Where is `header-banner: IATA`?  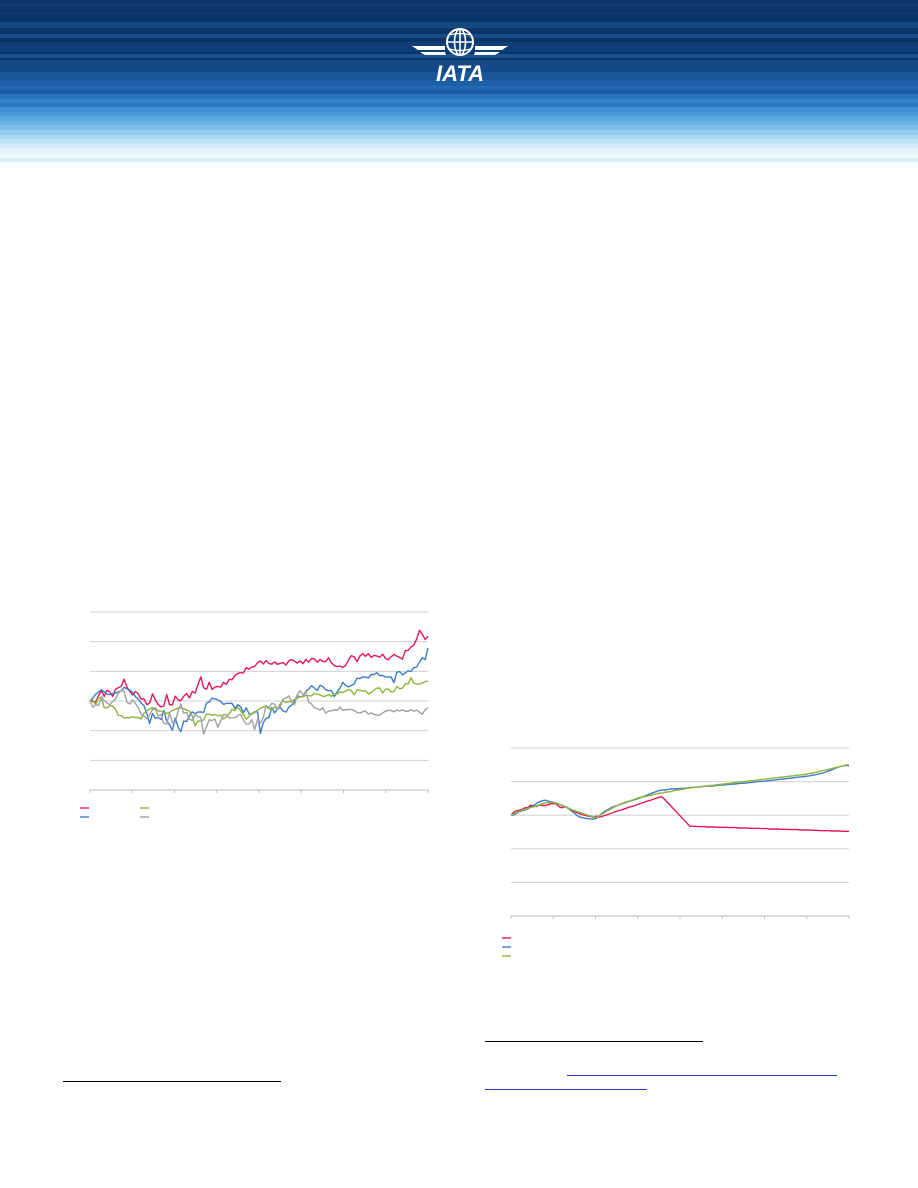
header-banner: IATA is located at coordinates (459, 84).